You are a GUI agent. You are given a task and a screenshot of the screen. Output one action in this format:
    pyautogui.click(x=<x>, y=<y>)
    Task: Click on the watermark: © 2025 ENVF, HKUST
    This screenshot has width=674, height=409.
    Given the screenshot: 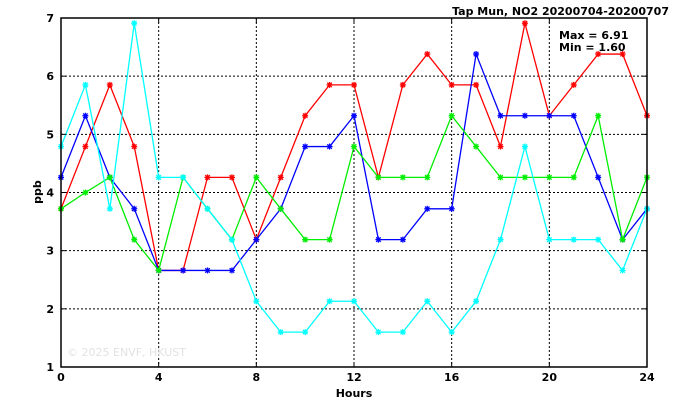 What is the action you would take?
    pyautogui.click(x=126, y=352)
    